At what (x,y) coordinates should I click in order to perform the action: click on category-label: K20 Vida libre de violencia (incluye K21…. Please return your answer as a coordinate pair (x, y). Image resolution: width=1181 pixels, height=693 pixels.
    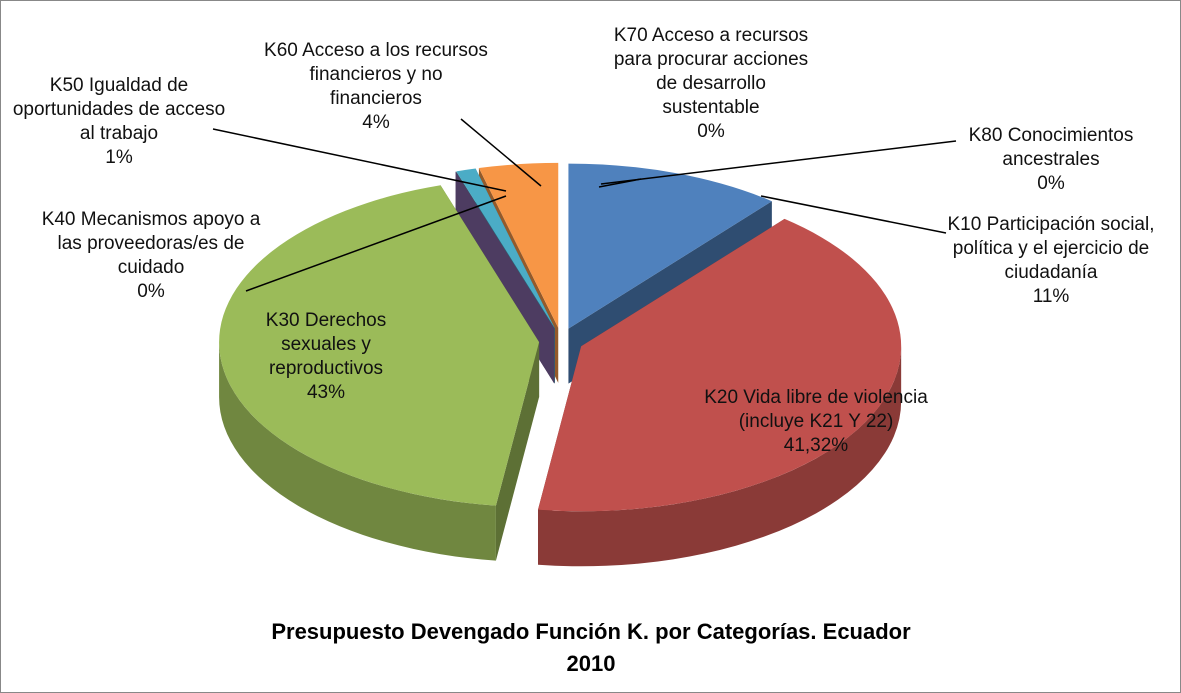
    Looking at the image, I should click on (816, 409).